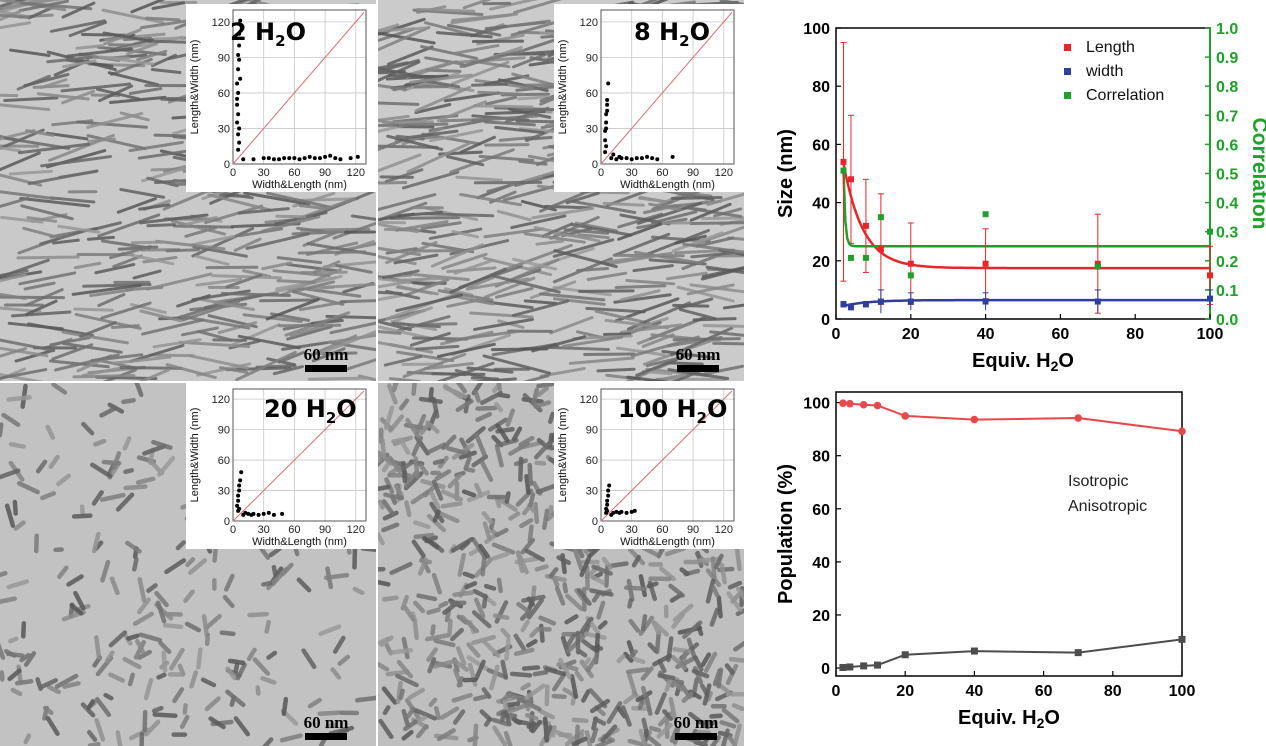 This screenshot has width=1266, height=746. I want to click on x-tick-label: 90, so click(693, 173).